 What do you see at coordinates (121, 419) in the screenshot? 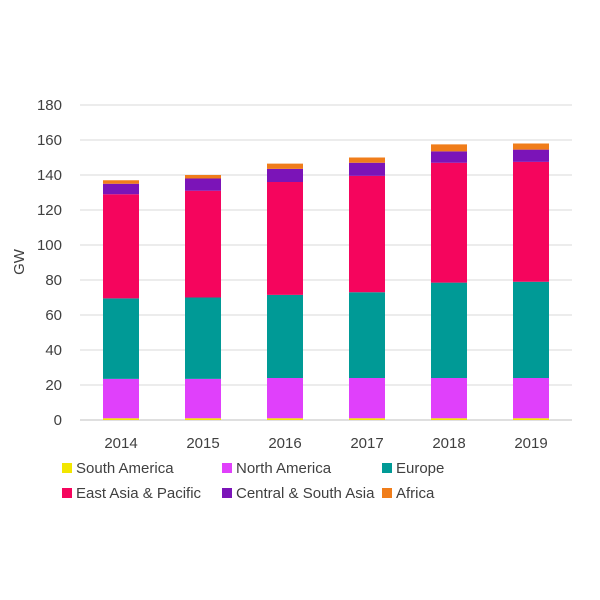
I see `bar-segment-2014-south-america` at bounding box center [121, 419].